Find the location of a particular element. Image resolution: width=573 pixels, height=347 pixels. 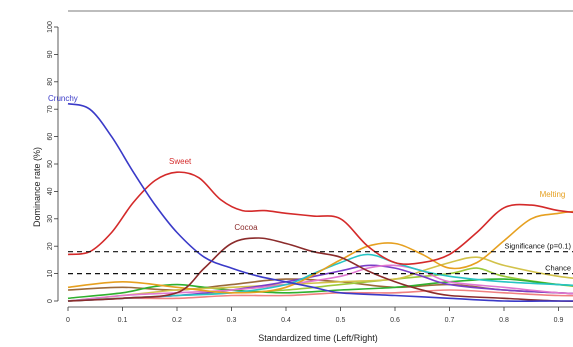

y-tick-label: 10 is located at coordinates (50, 274).